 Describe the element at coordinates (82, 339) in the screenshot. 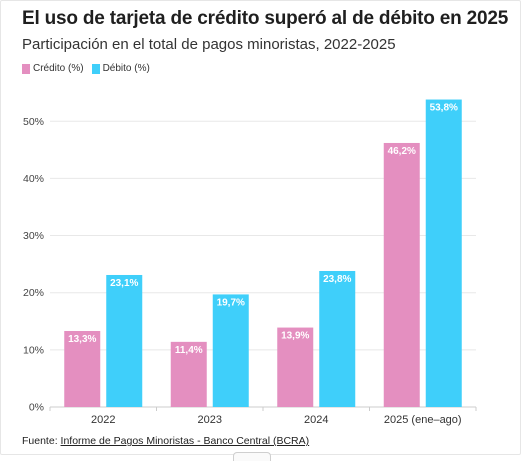

I see `data-label-credito: 13,3%` at that location.